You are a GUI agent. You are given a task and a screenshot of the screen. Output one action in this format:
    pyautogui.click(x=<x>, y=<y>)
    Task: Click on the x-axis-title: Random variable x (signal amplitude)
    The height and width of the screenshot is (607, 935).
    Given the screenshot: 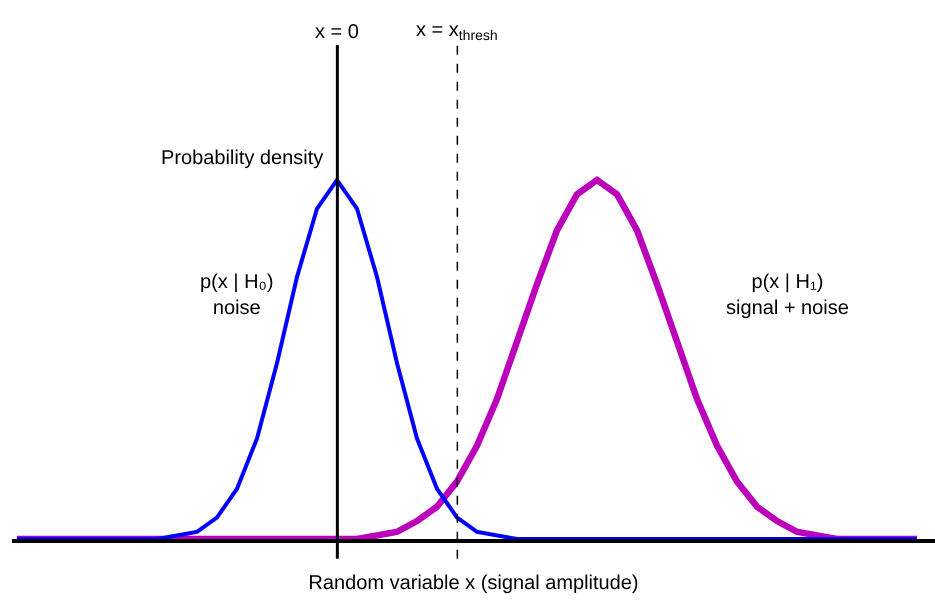 What is the action you would take?
    pyautogui.click(x=473, y=583)
    